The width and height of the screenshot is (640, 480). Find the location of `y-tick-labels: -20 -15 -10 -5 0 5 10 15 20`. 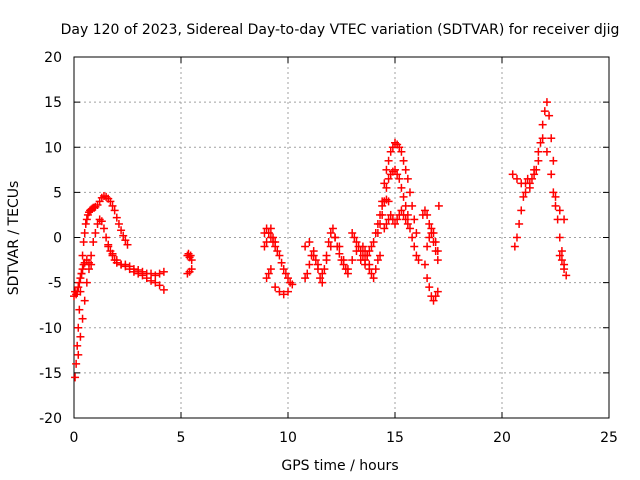

y-tick-labels: -20 -15 -10 -5 0 5 10 15 20 is located at coordinates (50, 238).